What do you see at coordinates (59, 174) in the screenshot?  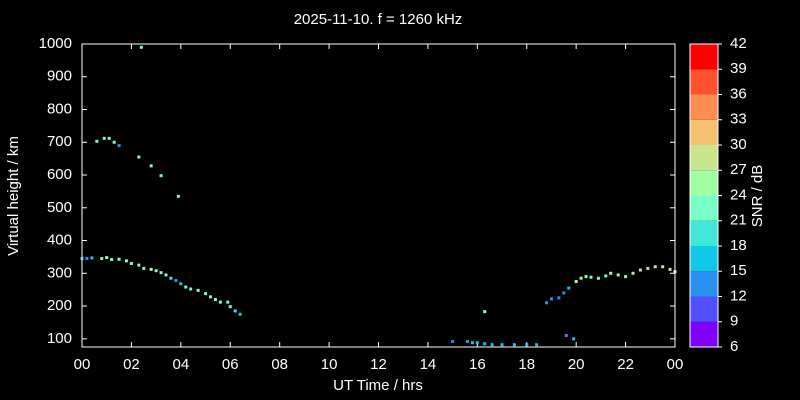 I see `y-tick-label: 600` at bounding box center [59, 174].